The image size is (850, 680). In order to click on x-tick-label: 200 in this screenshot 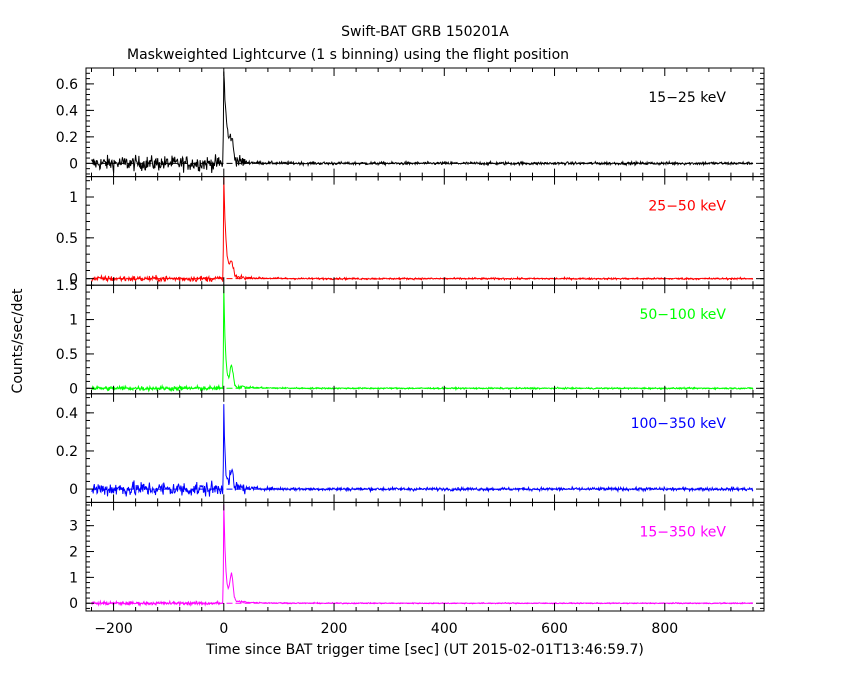, I will do `click(334, 629)`.